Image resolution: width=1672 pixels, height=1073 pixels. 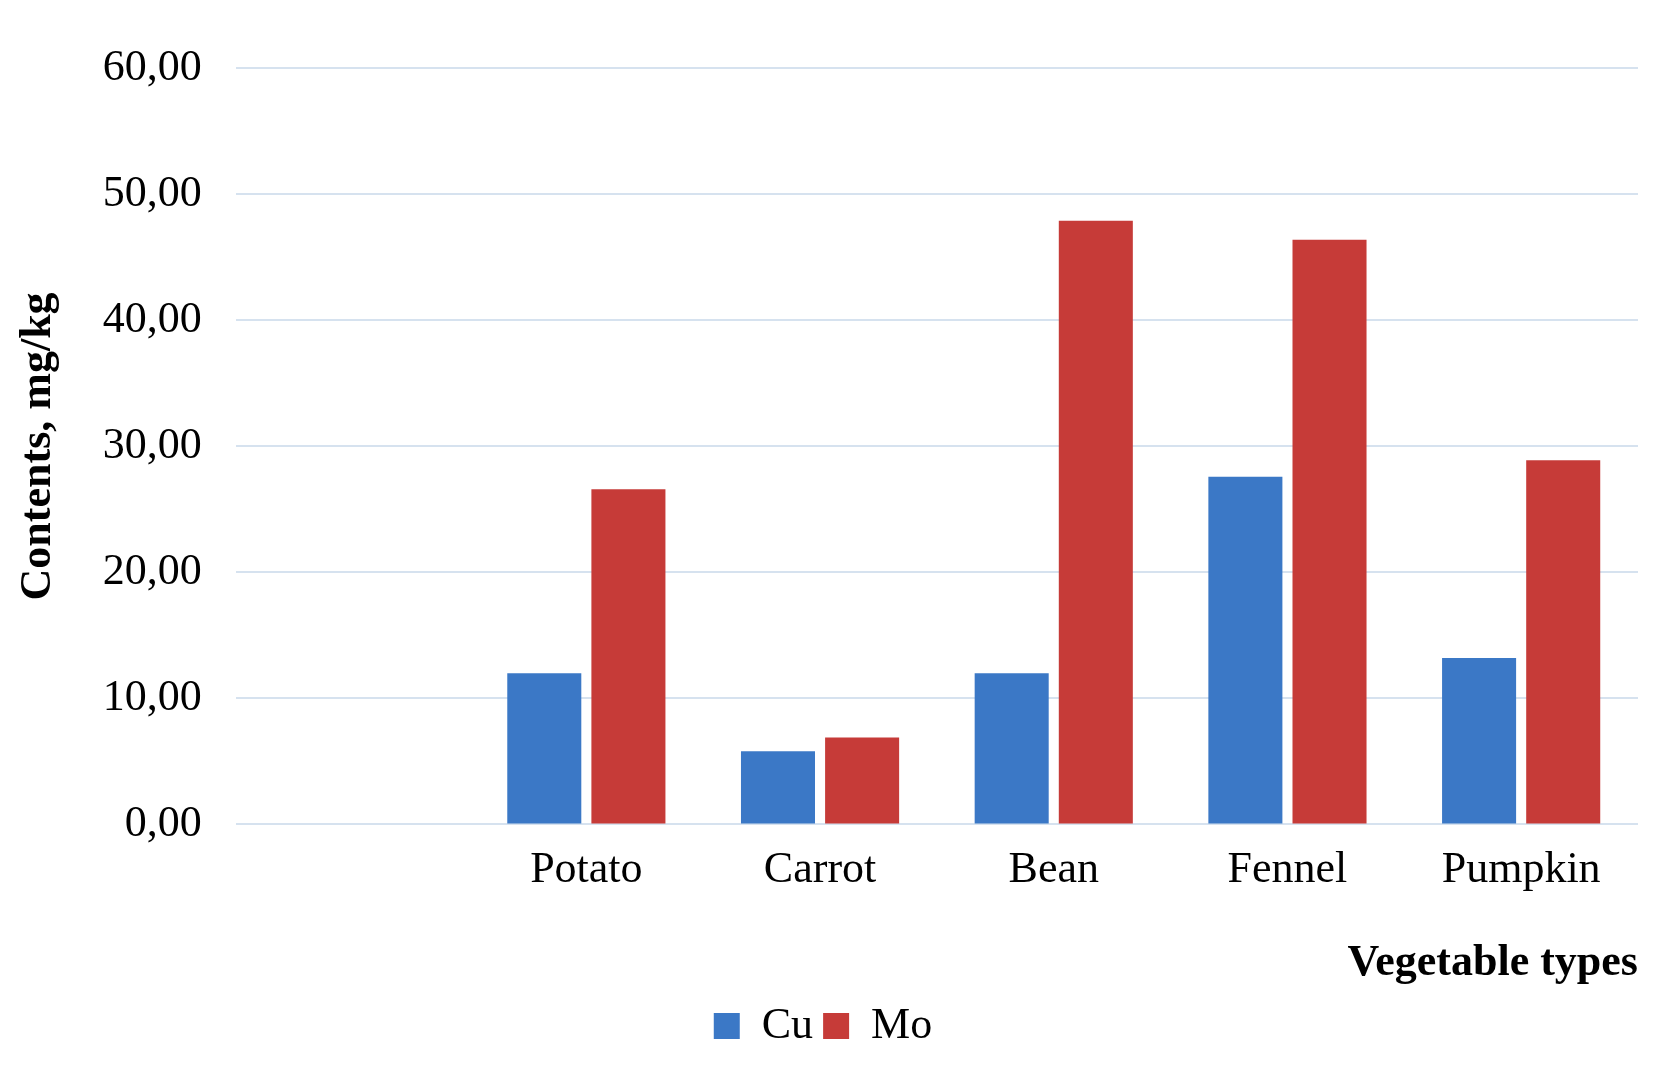 What do you see at coordinates (586, 868) in the screenshot?
I see `x-tick-label: Potato` at bounding box center [586, 868].